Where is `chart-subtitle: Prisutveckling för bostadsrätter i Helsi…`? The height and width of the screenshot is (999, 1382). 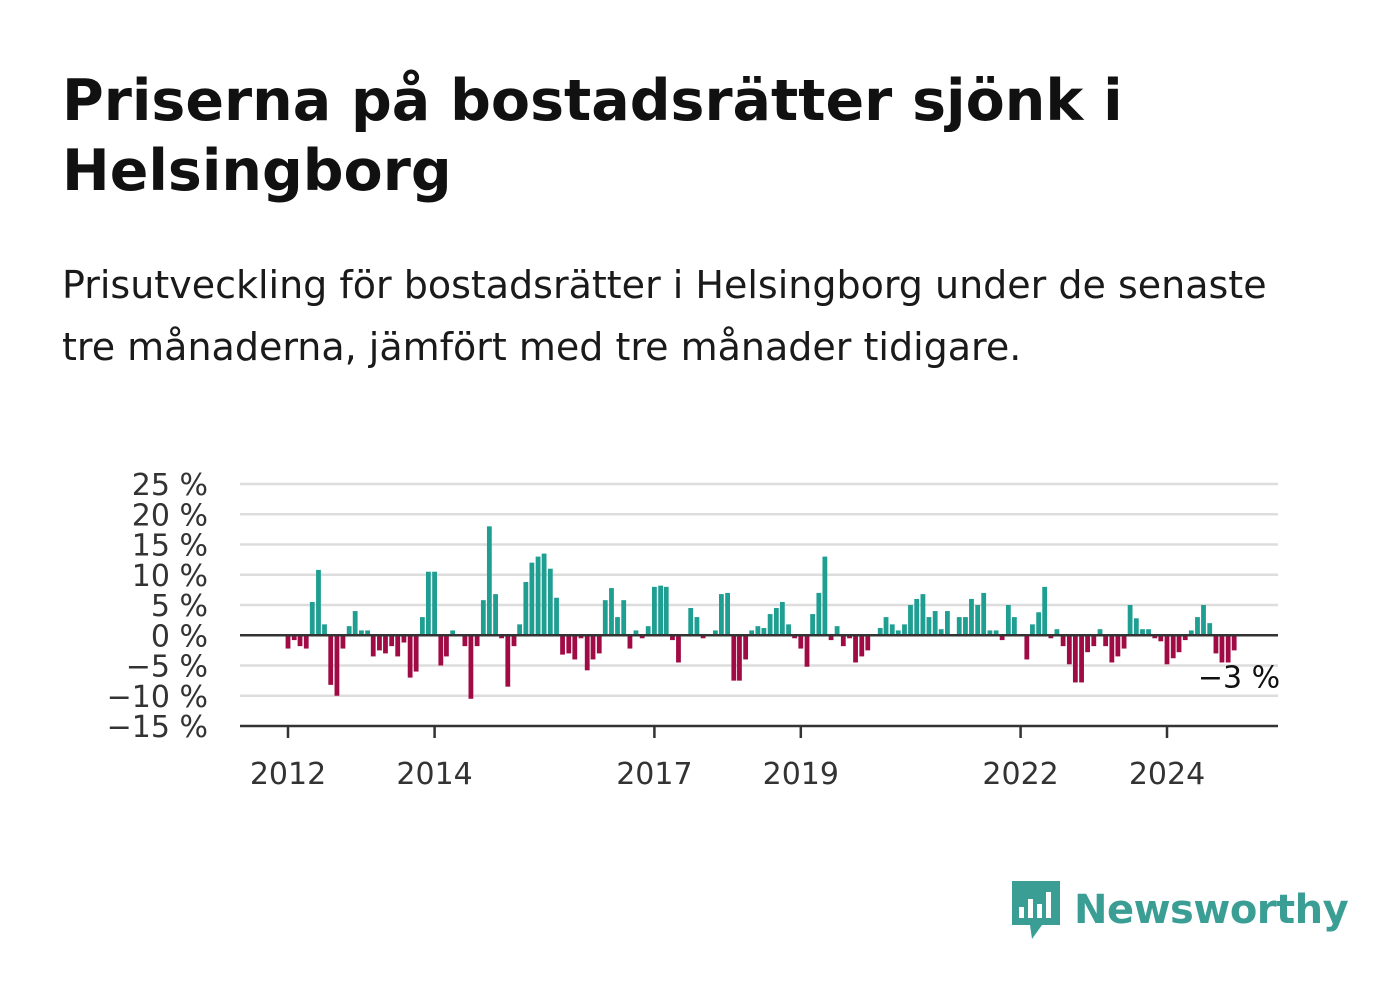
chart-subtitle: Prisutveckling för bostadsrätter i Helsi… is located at coordinates (664, 316).